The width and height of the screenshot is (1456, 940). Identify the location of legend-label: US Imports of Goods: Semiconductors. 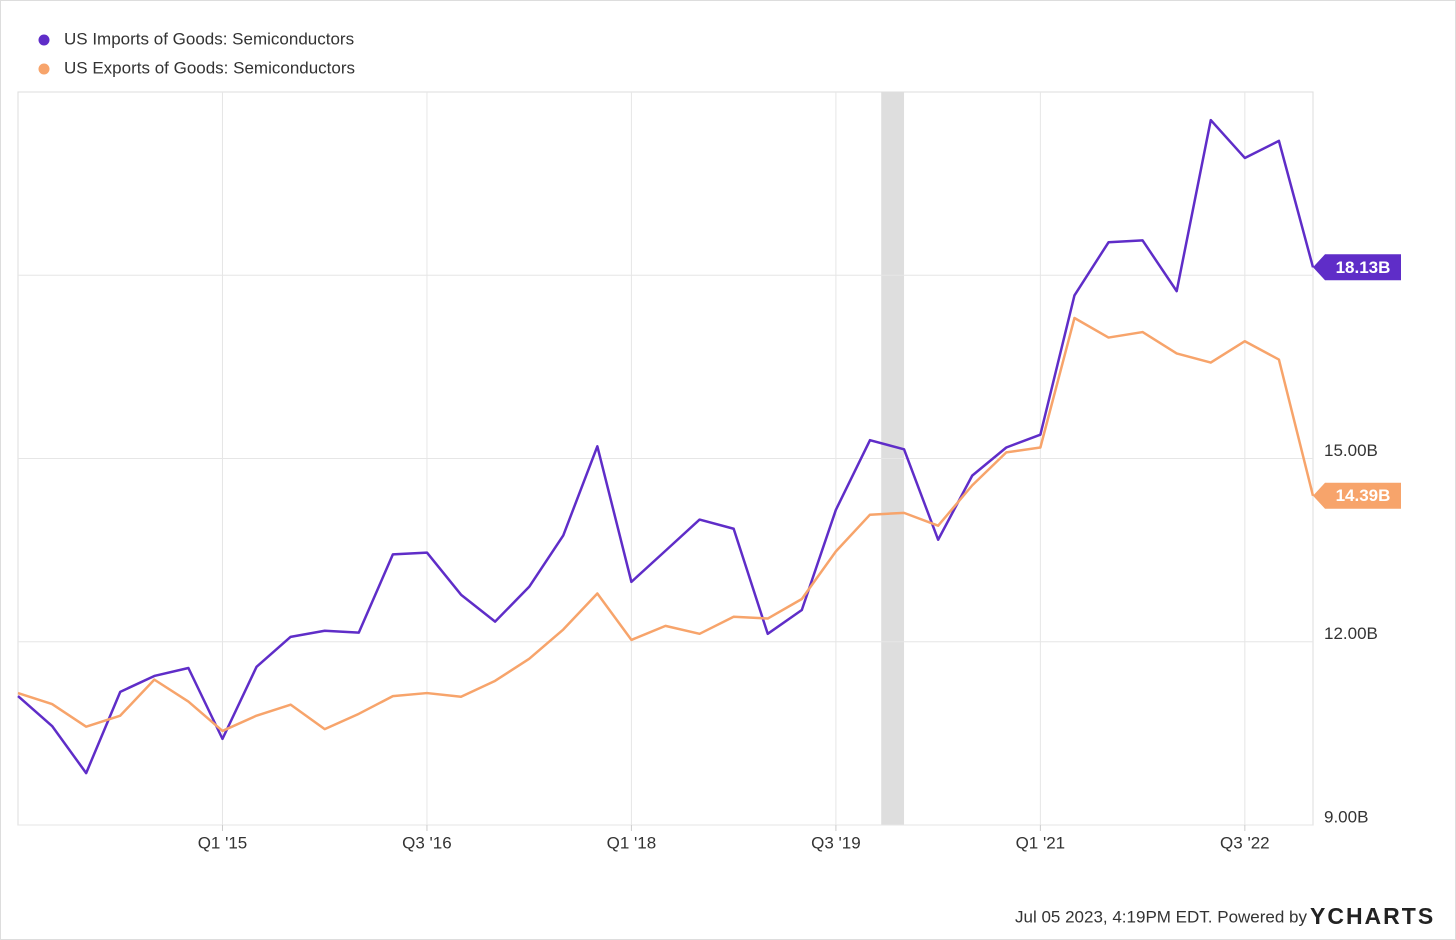
(209, 38).